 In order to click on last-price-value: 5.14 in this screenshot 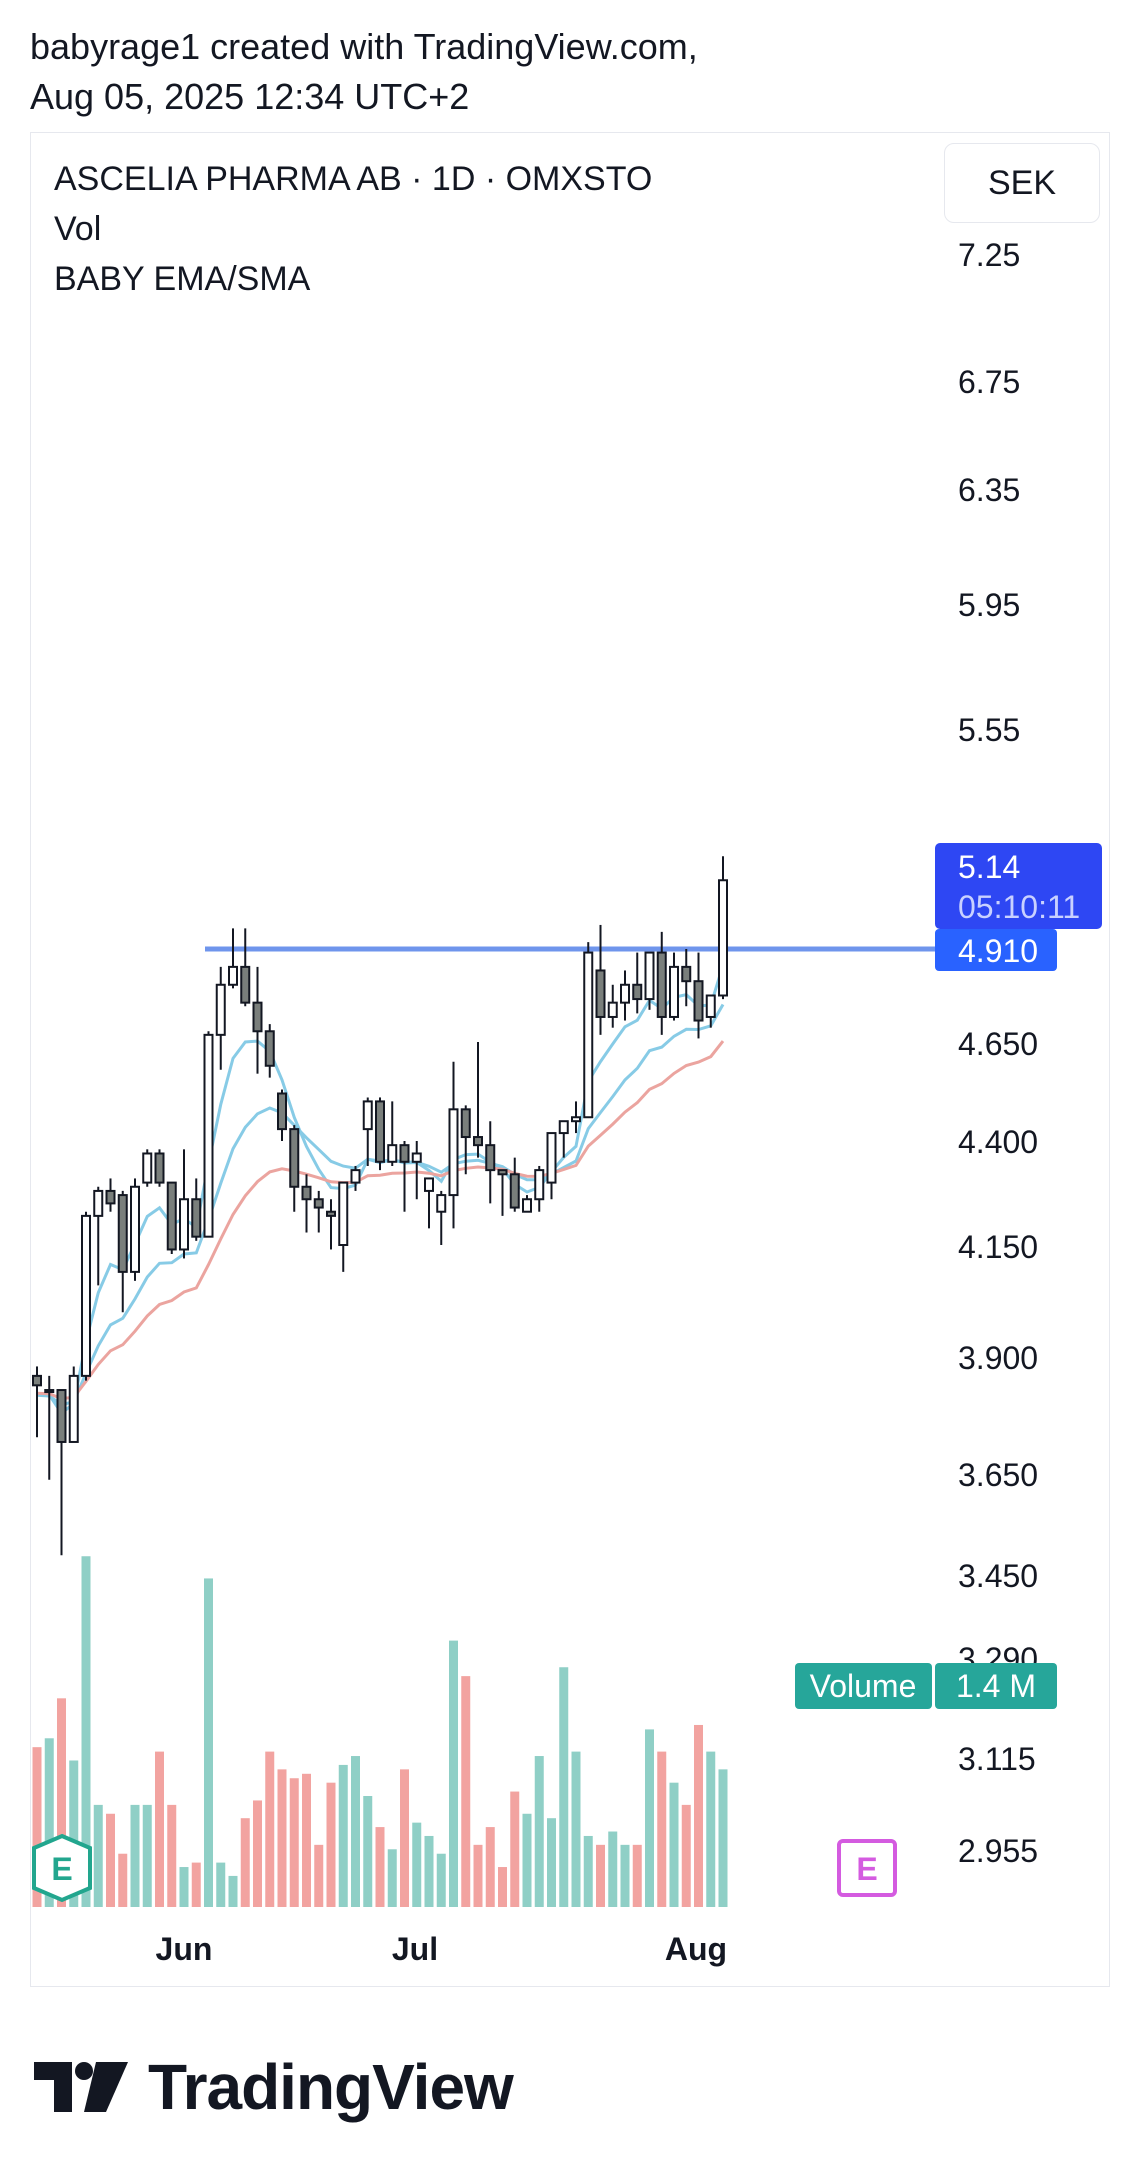, I will do `click(989, 867)`.